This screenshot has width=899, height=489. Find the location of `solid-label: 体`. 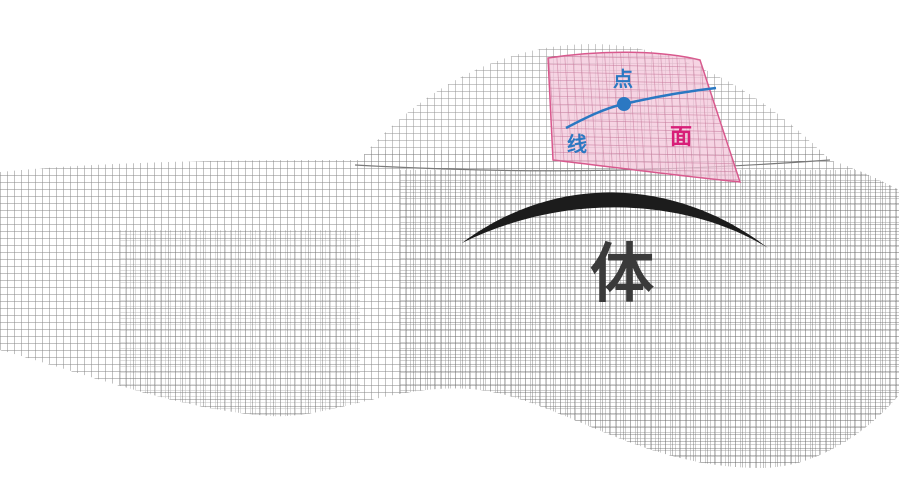

solid-label: 体 is located at coordinates (622, 275).